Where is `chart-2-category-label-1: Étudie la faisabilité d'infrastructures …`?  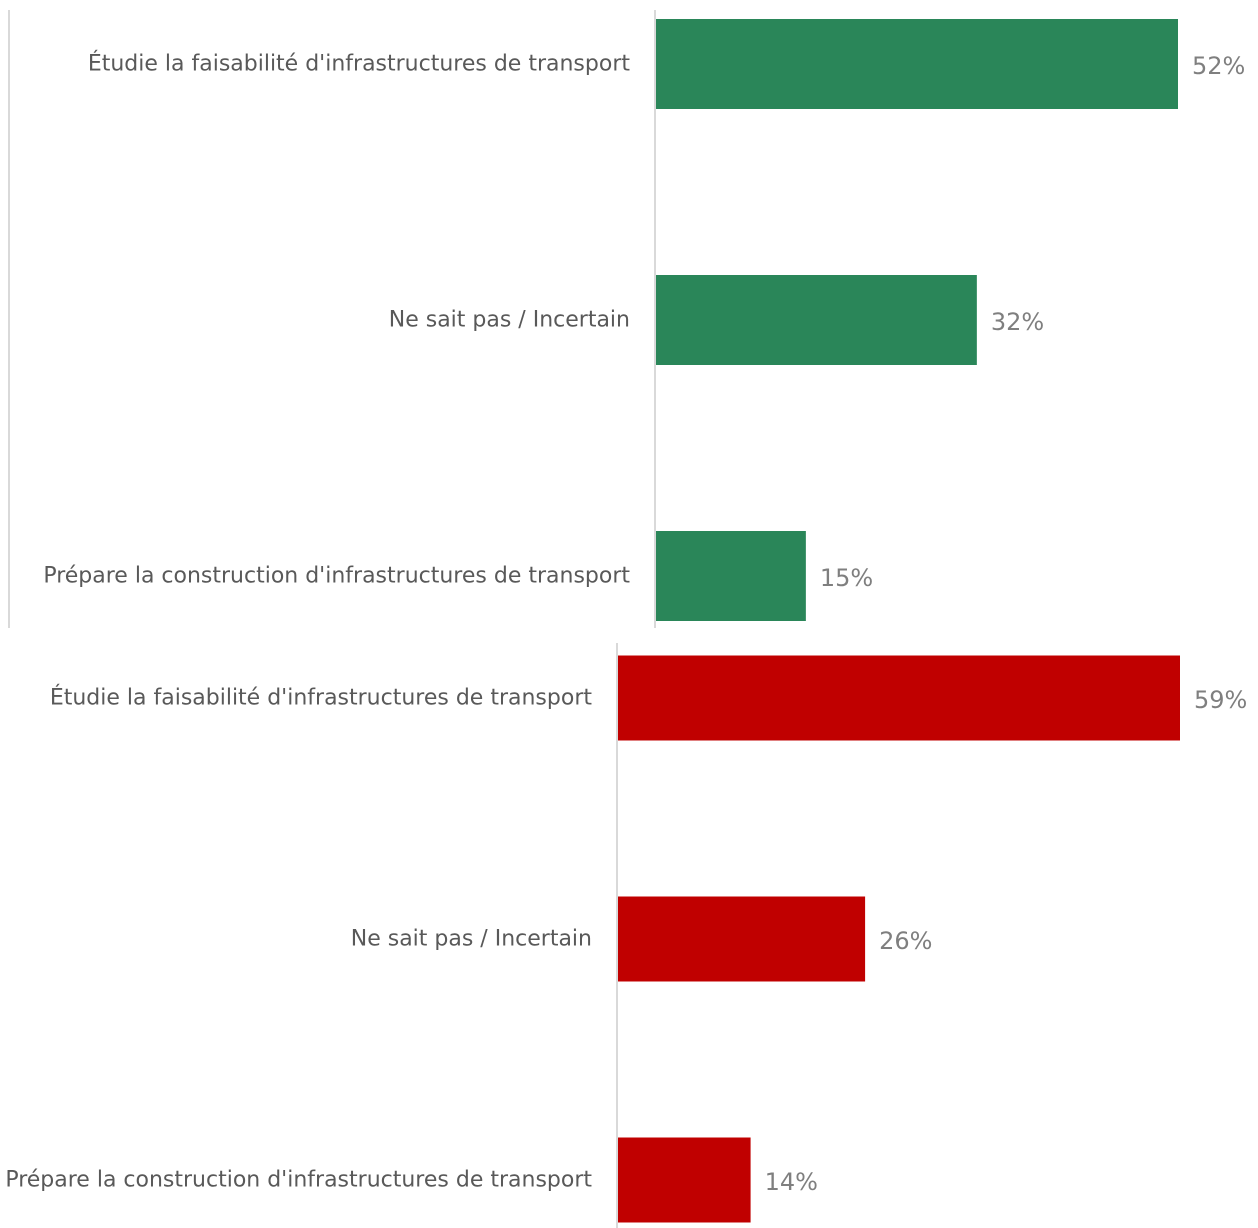 chart-2-category-label-1: Étudie la faisabilité d'infrastructures … is located at coordinates (321, 698).